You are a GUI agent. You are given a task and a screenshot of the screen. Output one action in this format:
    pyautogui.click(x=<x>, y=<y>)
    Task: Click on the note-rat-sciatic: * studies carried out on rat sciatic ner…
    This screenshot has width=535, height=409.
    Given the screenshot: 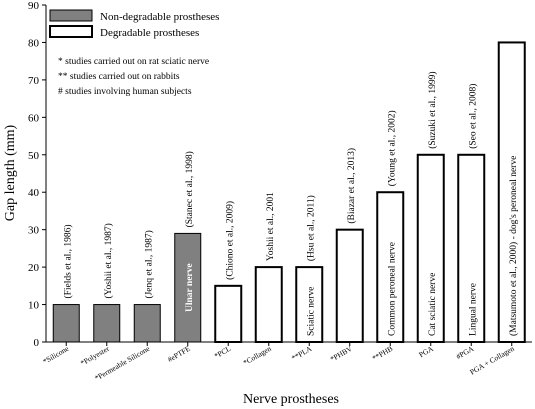 What is the action you would take?
    pyautogui.click(x=133, y=62)
    